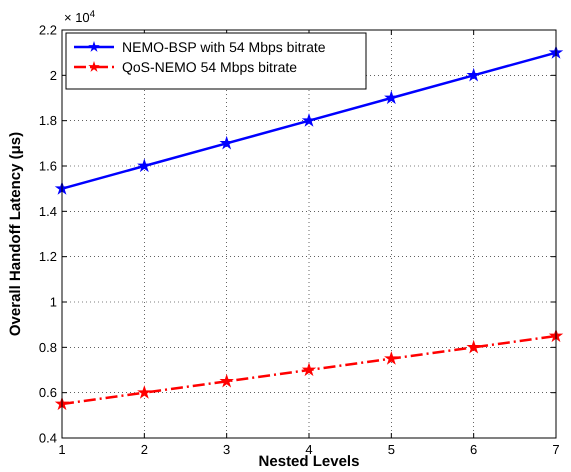 Image resolution: width=571 pixels, height=472 pixels. Describe the element at coordinates (53, 75) in the screenshot. I see `y-tick-label: 2` at that location.